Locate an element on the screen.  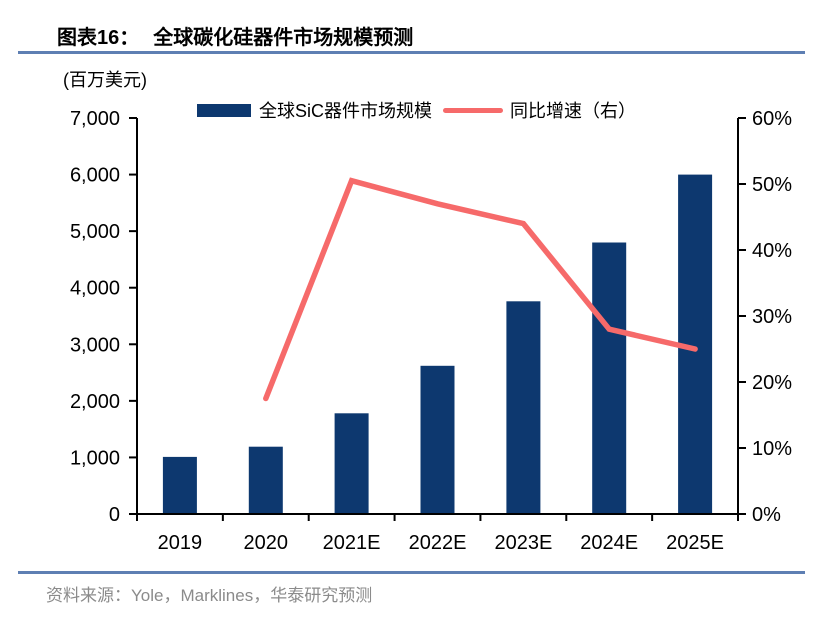
left-tick-label: 3,000 is located at coordinates (95, 345).